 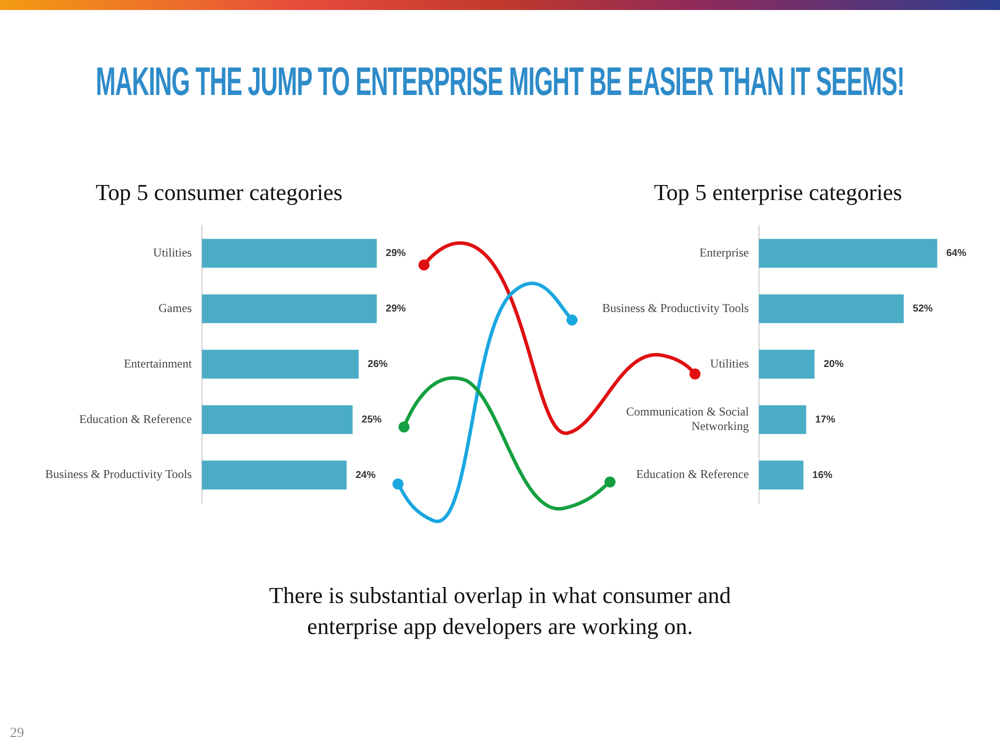 What do you see at coordinates (724, 252) in the screenshot?
I see `y-tick-label: Enterprise` at bounding box center [724, 252].